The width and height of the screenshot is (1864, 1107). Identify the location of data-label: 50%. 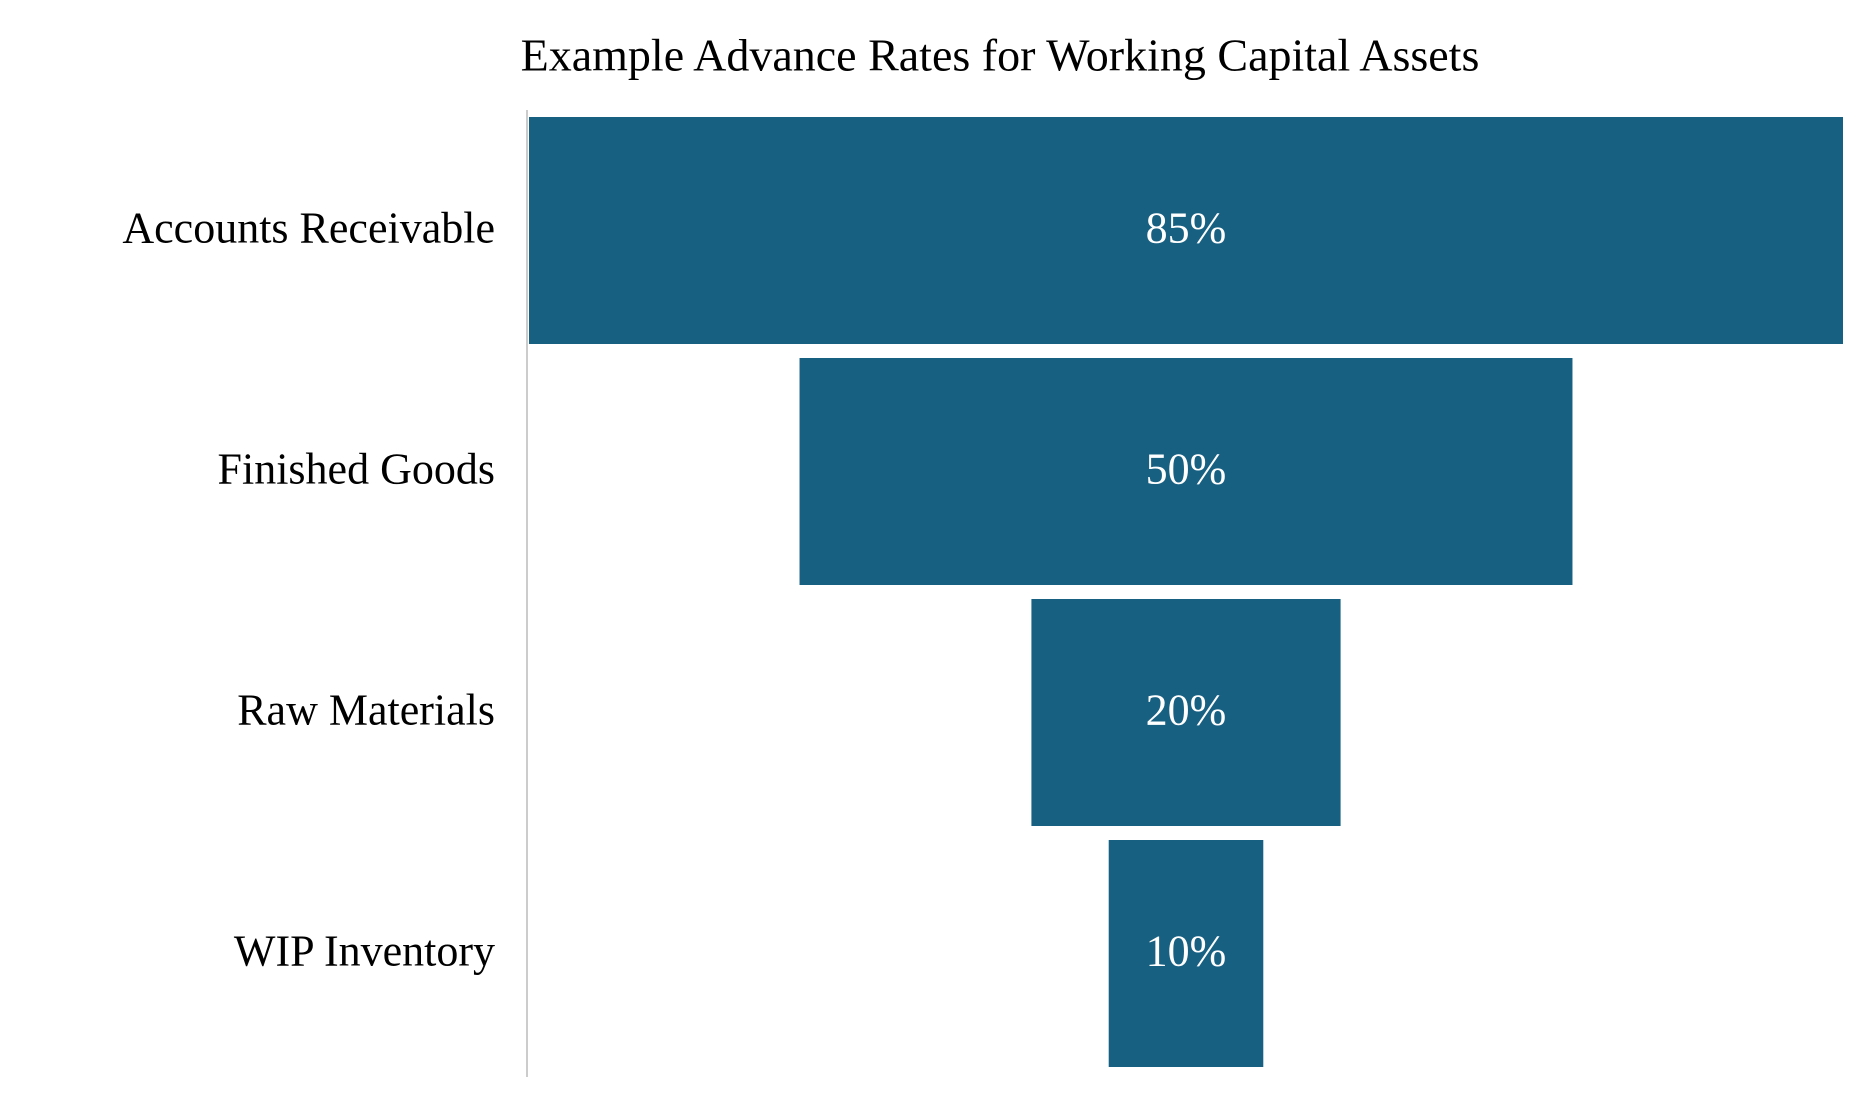
(1186, 469).